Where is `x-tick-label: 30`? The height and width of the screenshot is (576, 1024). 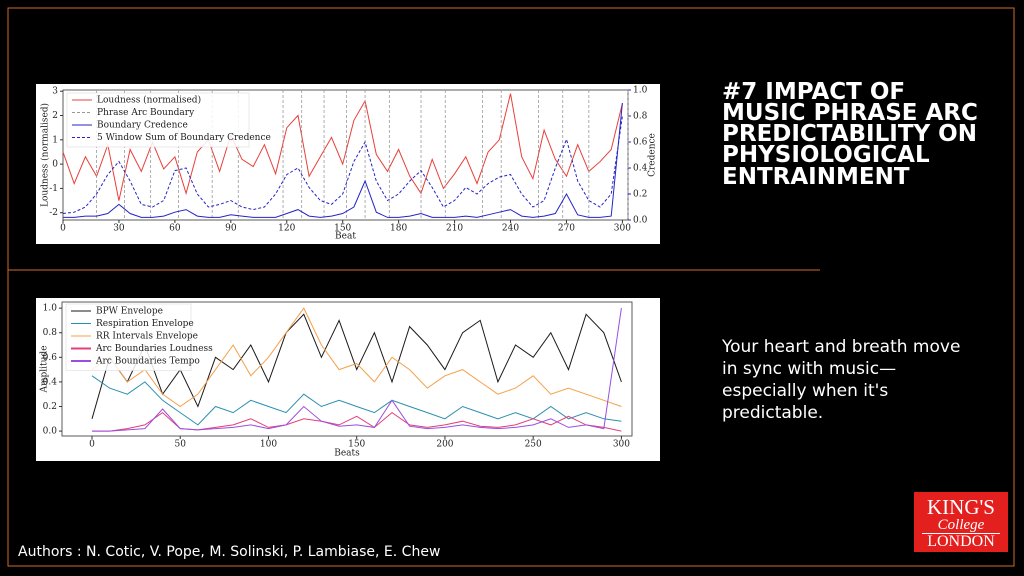
x-tick-label: 30 is located at coordinates (119, 229).